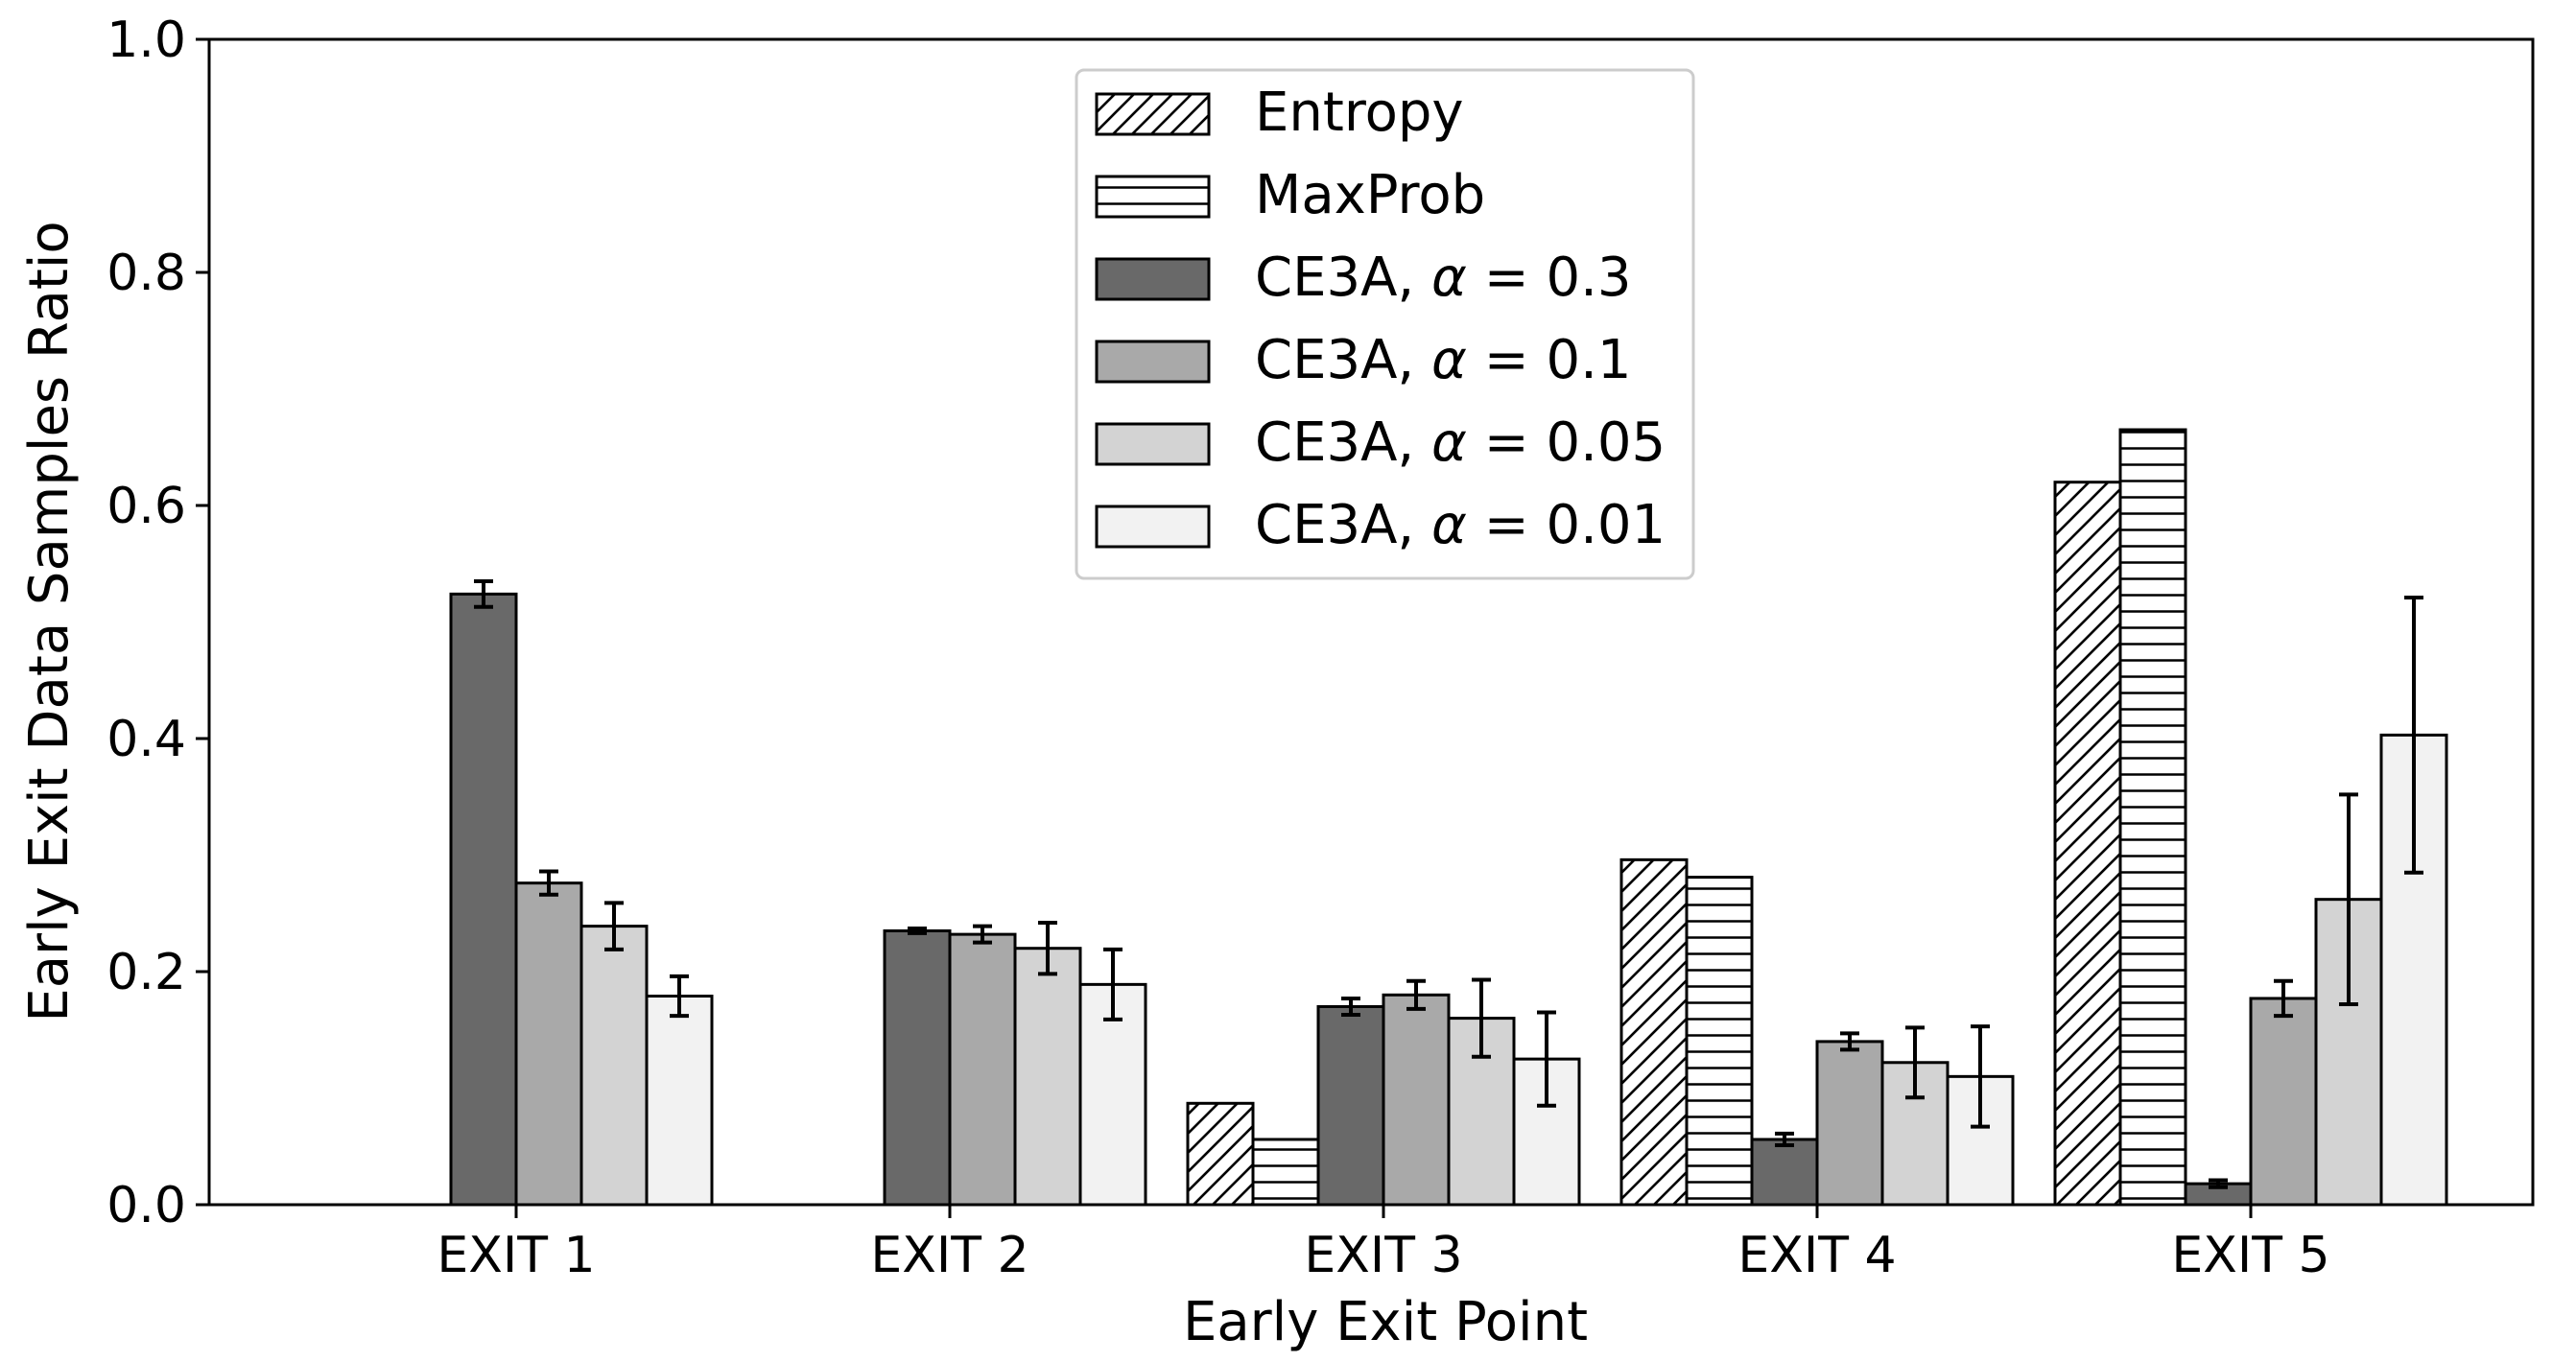 The height and width of the screenshot is (1362, 2576). What do you see at coordinates (1443, 360) in the screenshot?
I see `legend-label: CE3A, α = 0.1` at bounding box center [1443, 360].